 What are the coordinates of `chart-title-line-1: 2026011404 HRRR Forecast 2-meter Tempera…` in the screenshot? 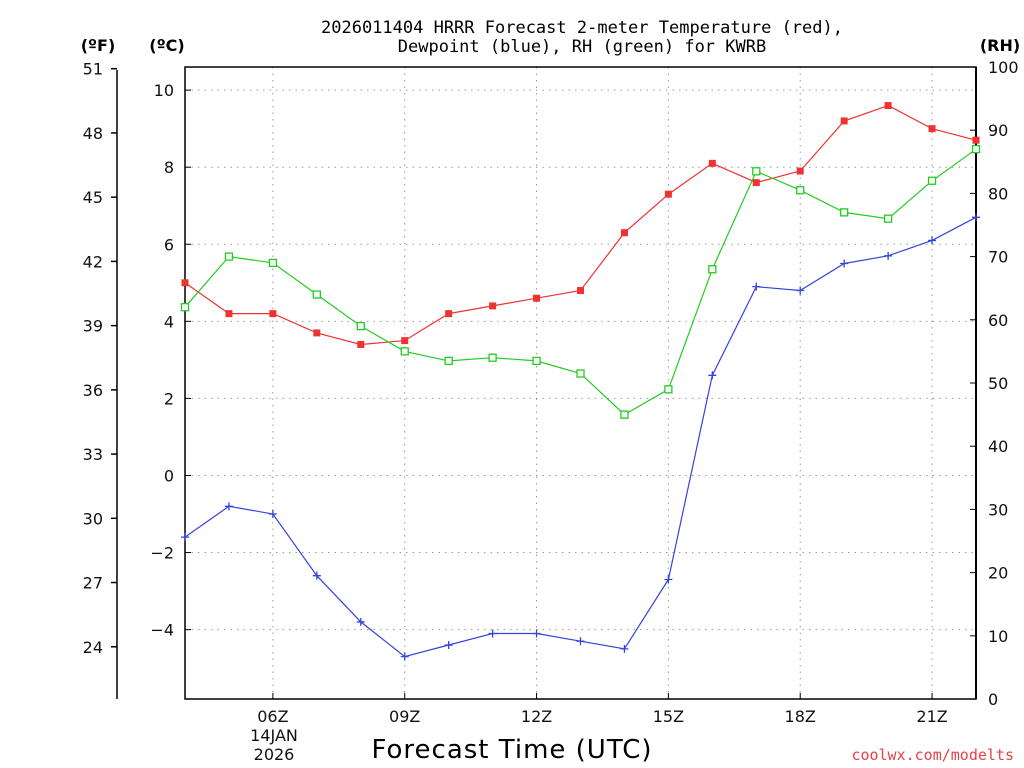 It's located at (582, 28).